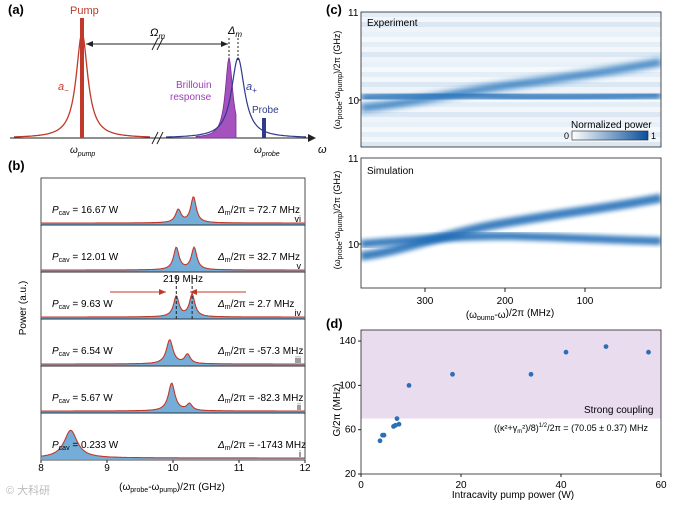  What do you see at coordinates (16, 165) in the screenshot?
I see `panel-b-label: (b)` at bounding box center [16, 165].